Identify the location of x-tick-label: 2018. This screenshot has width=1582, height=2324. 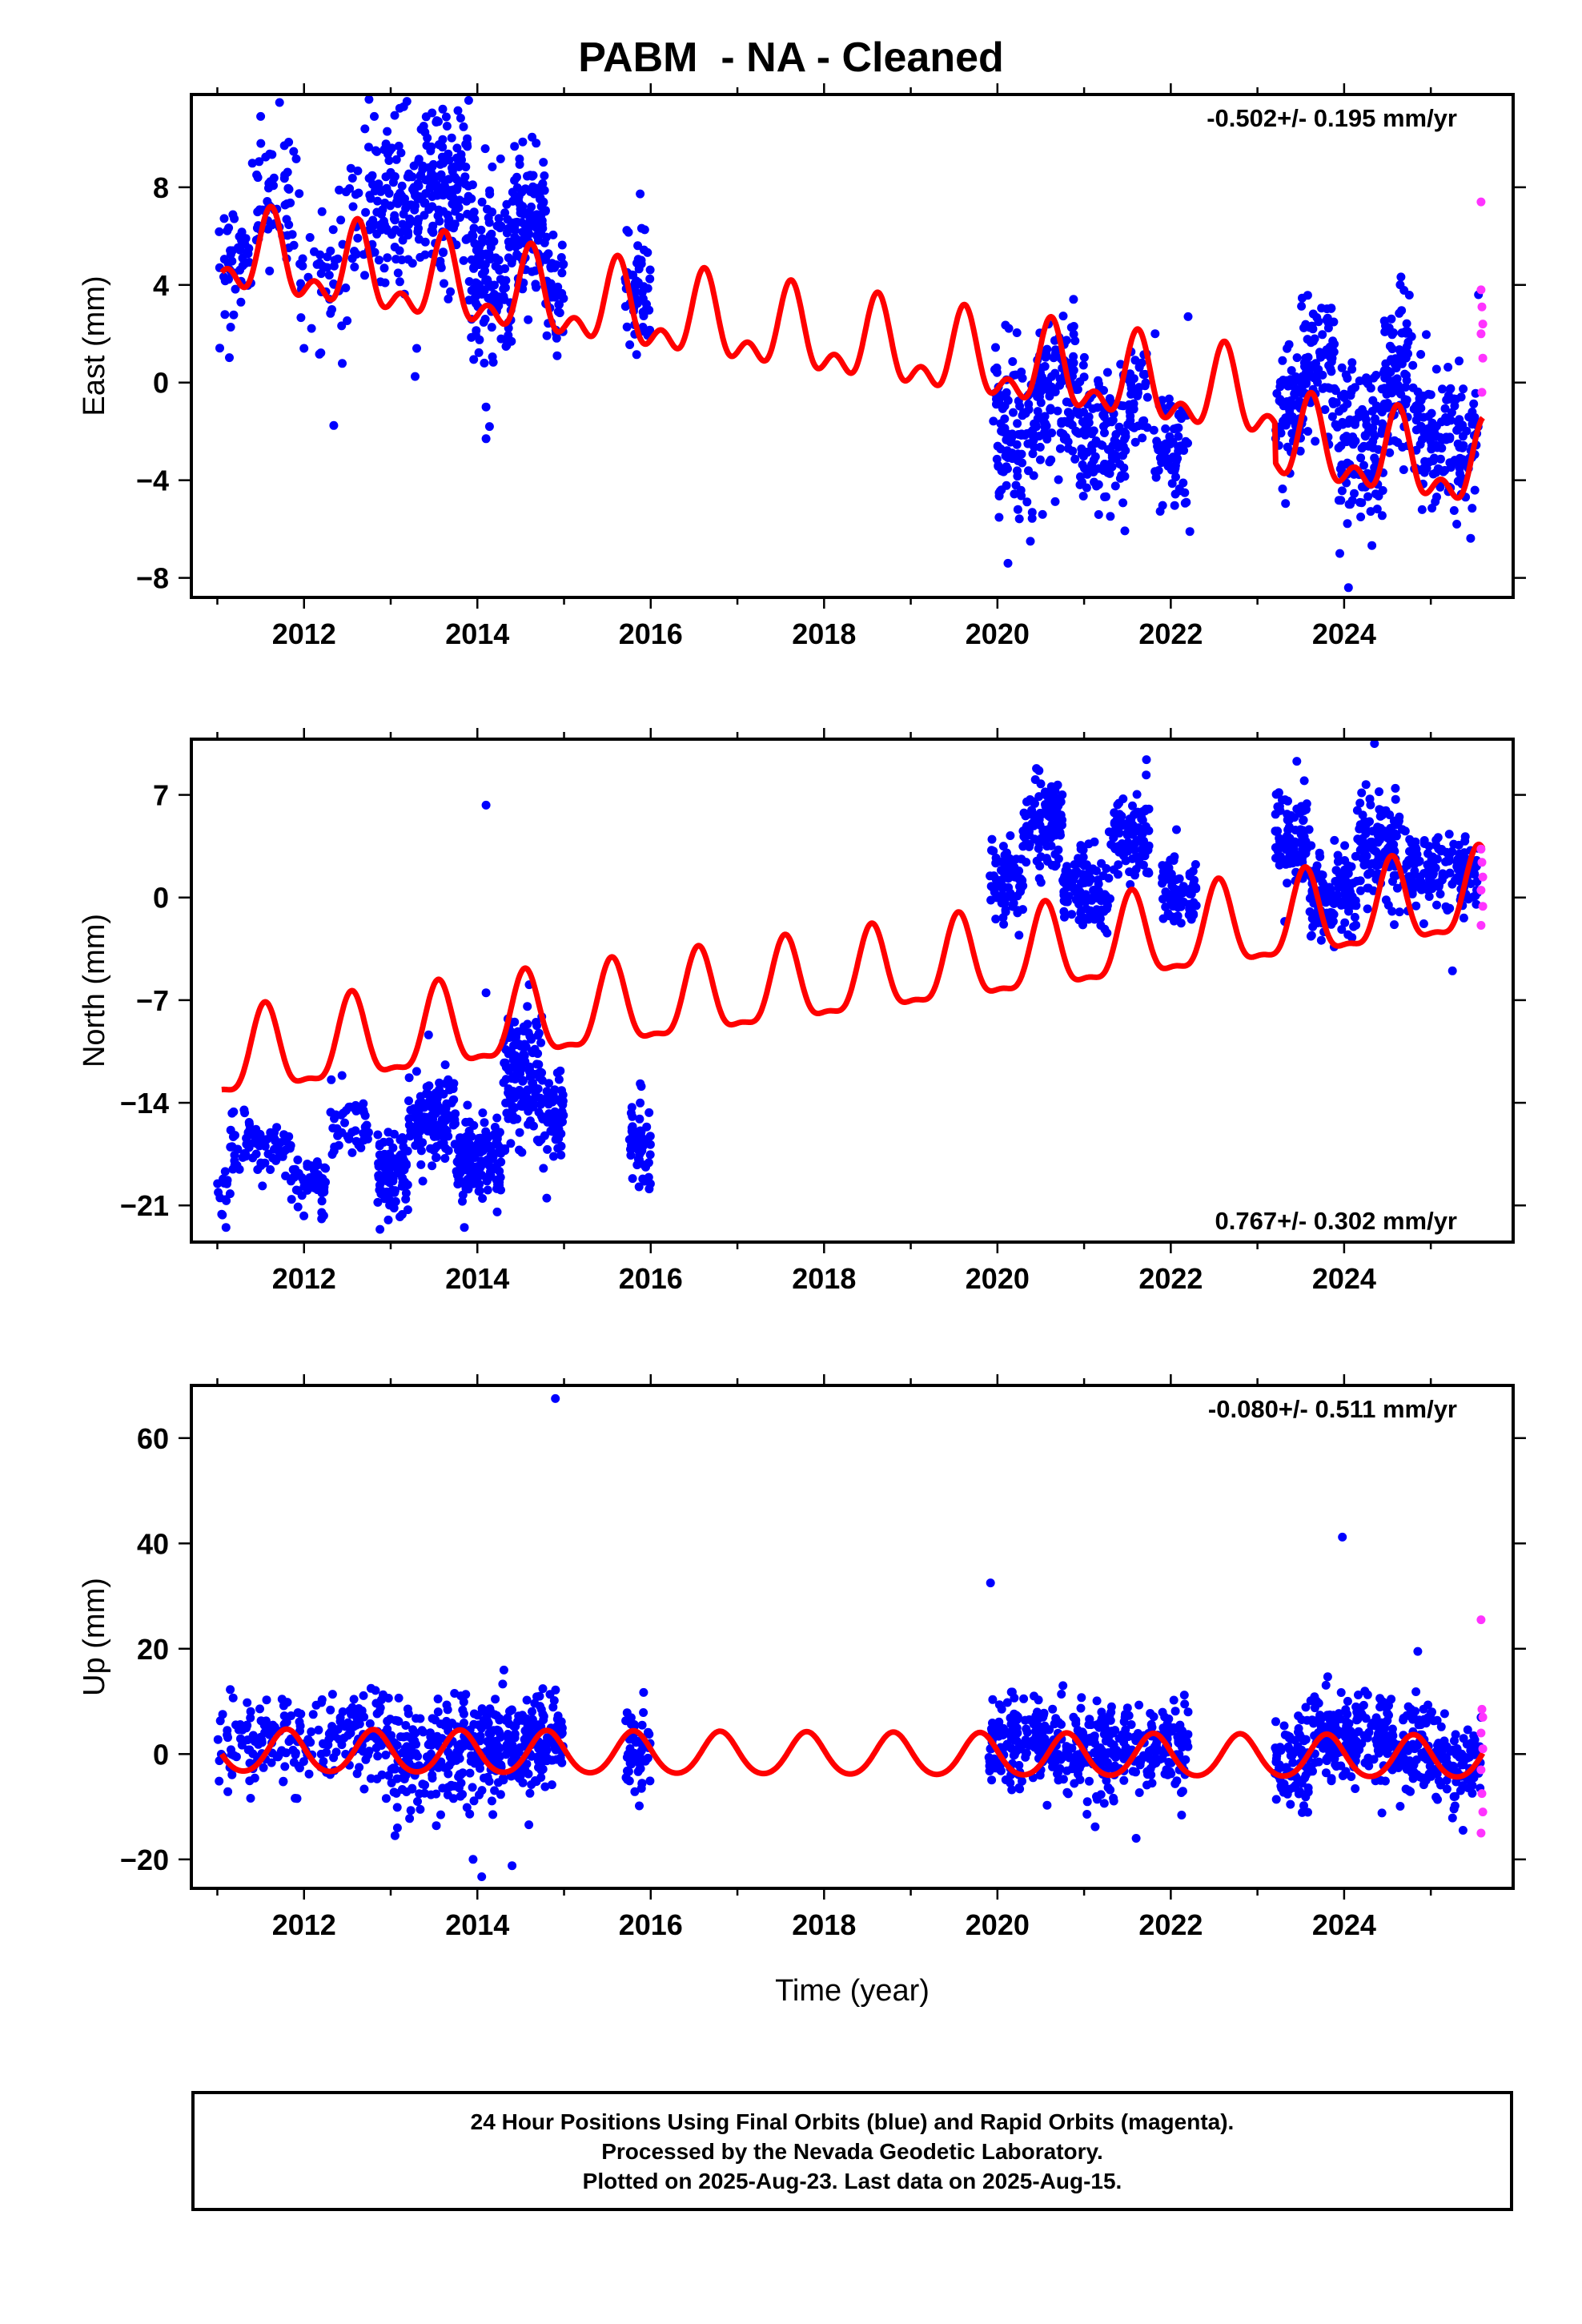
(824, 633).